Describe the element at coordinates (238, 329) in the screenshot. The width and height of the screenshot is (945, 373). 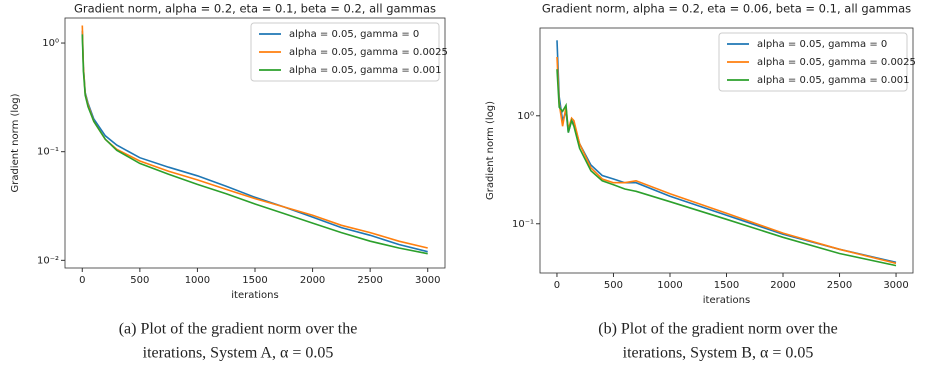
I see `caption: (a) Plot of the gradient norm over the` at that location.